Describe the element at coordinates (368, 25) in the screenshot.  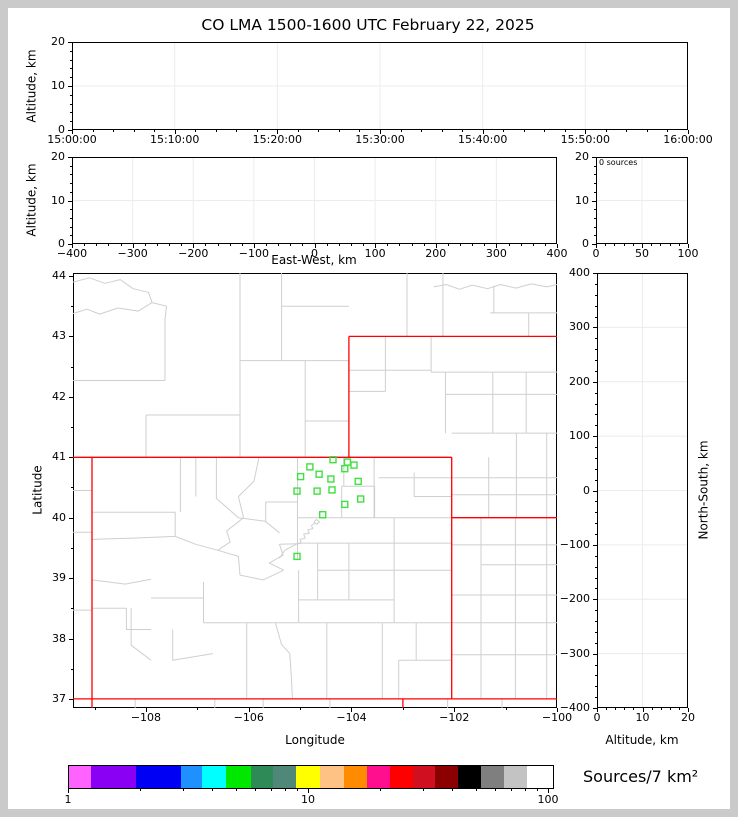
I see `figure-title: CO LMA 1500-1600 UTC February 22, 2025` at that location.